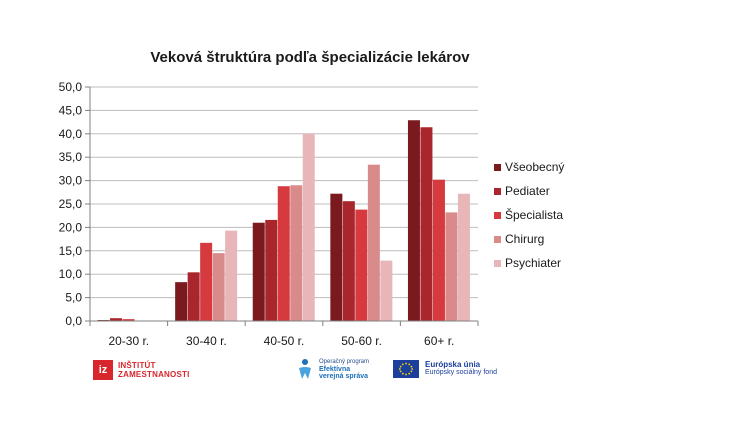 The image size is (730, 441). Describe the element at coordinates (71, 227) in the screenshot. I see `y-tick-label: 20,0` at that location.